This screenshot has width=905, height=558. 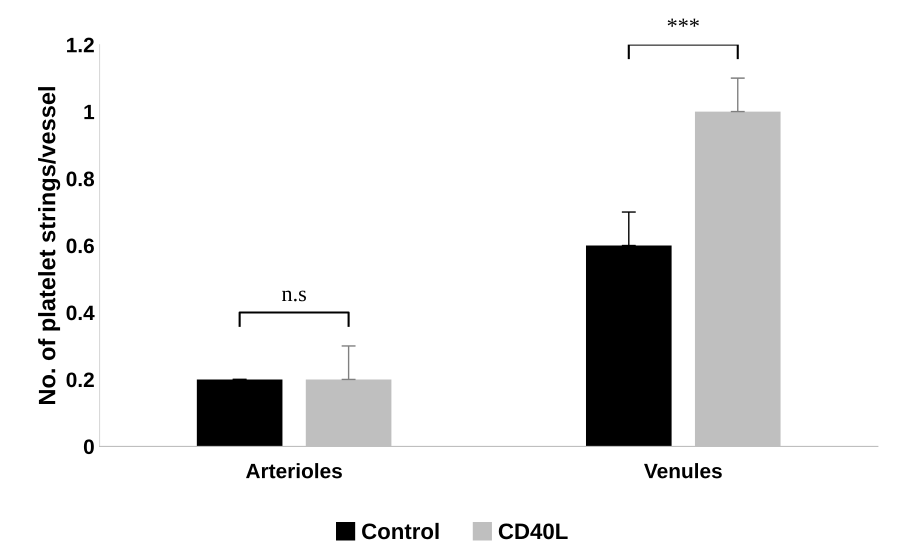 What do you see at coordinates (49, 245) in the screenshot?
I see `y-axis-title: No. of platelet strings/vessel` at bounding box center [49, 245].